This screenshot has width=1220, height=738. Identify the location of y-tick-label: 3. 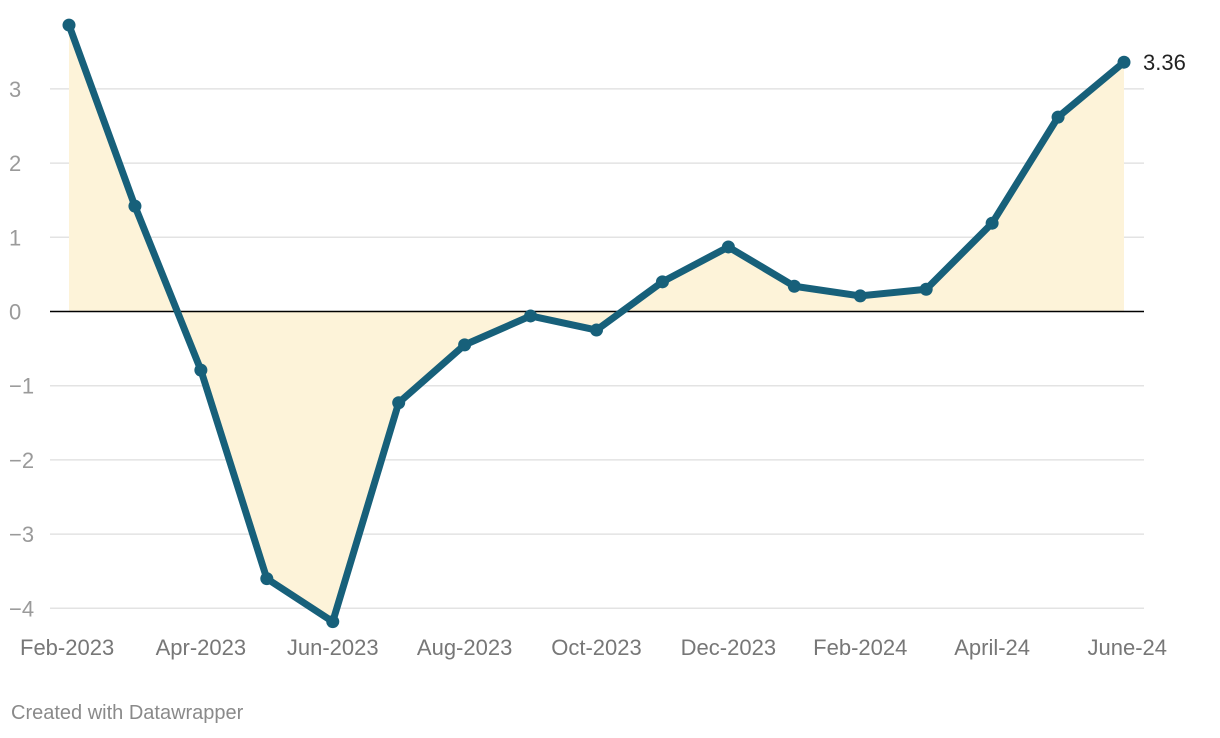
(15, 89).